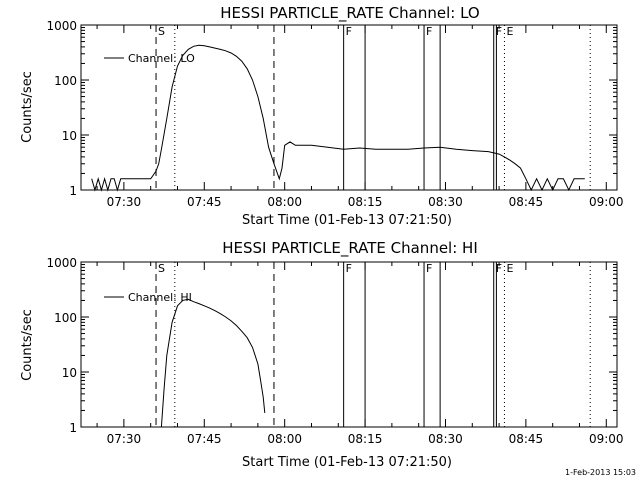 The image size is (640, 480). What do you see at coordinates (161, 58) in the screenshot?
I see `legend-label: Channel: LO` at bounding box center [161, 58].